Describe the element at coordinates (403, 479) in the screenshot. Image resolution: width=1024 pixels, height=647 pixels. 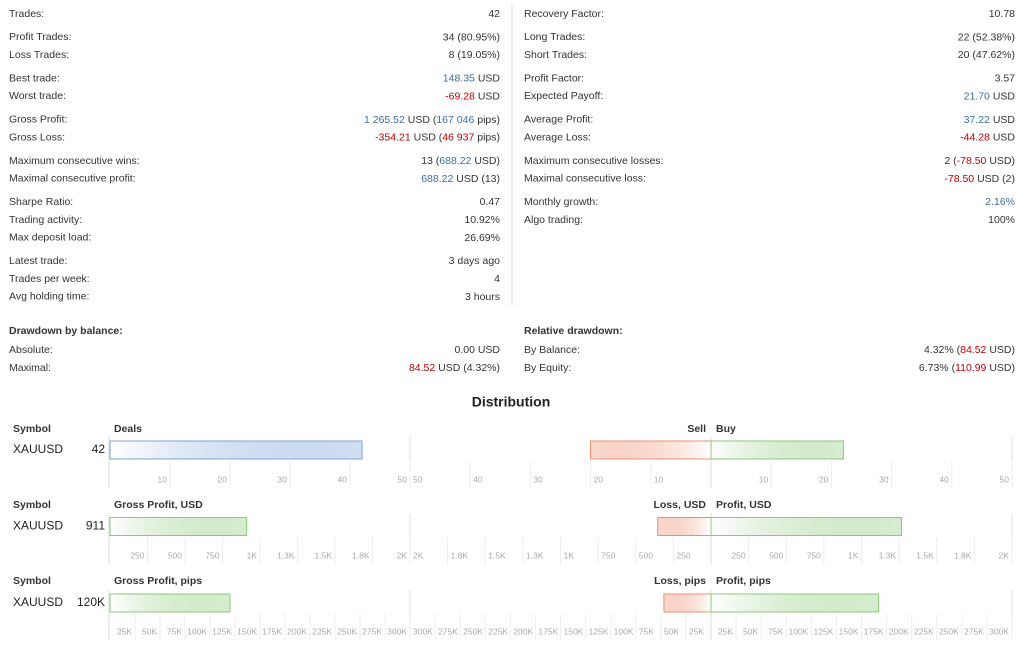
I see `tick-label: 50` at that location.